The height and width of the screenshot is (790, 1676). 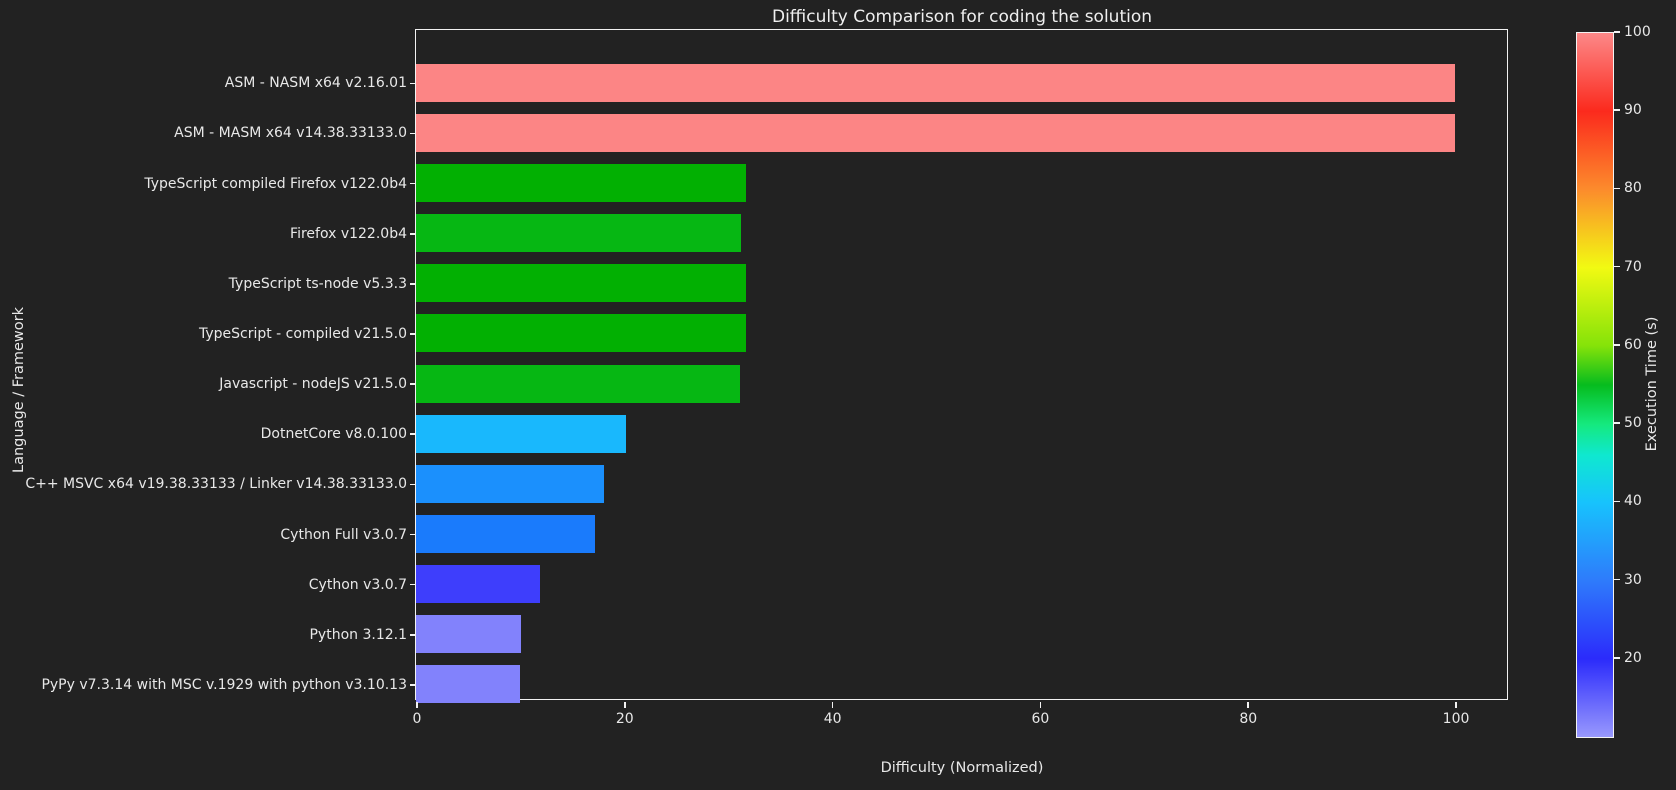 What do you see at coordinates (290, 133) in the screenshot?
I see `y-tick-label: ASM - MASM x64 v14.38.33133.0` at bounding box center [290, 133].